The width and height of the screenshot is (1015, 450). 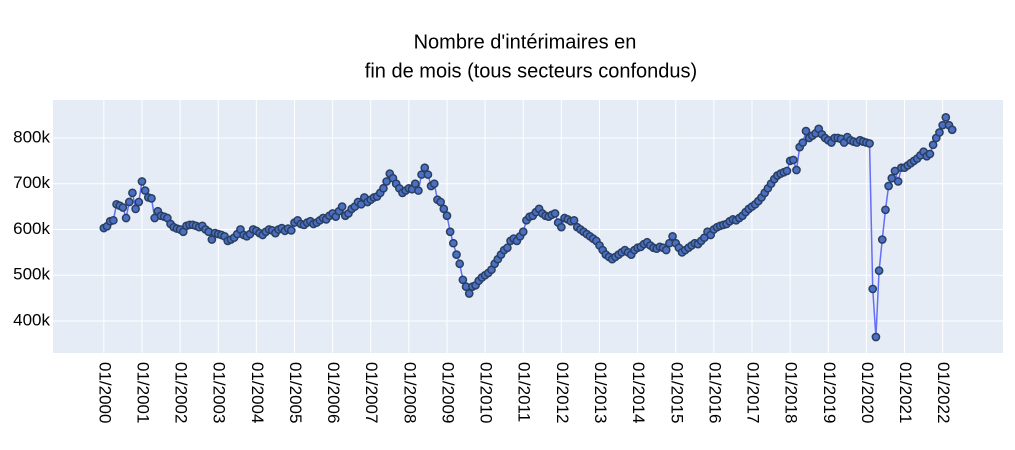 I want to click on x-tick-label: 01/2005, so click(x=295, y=392).